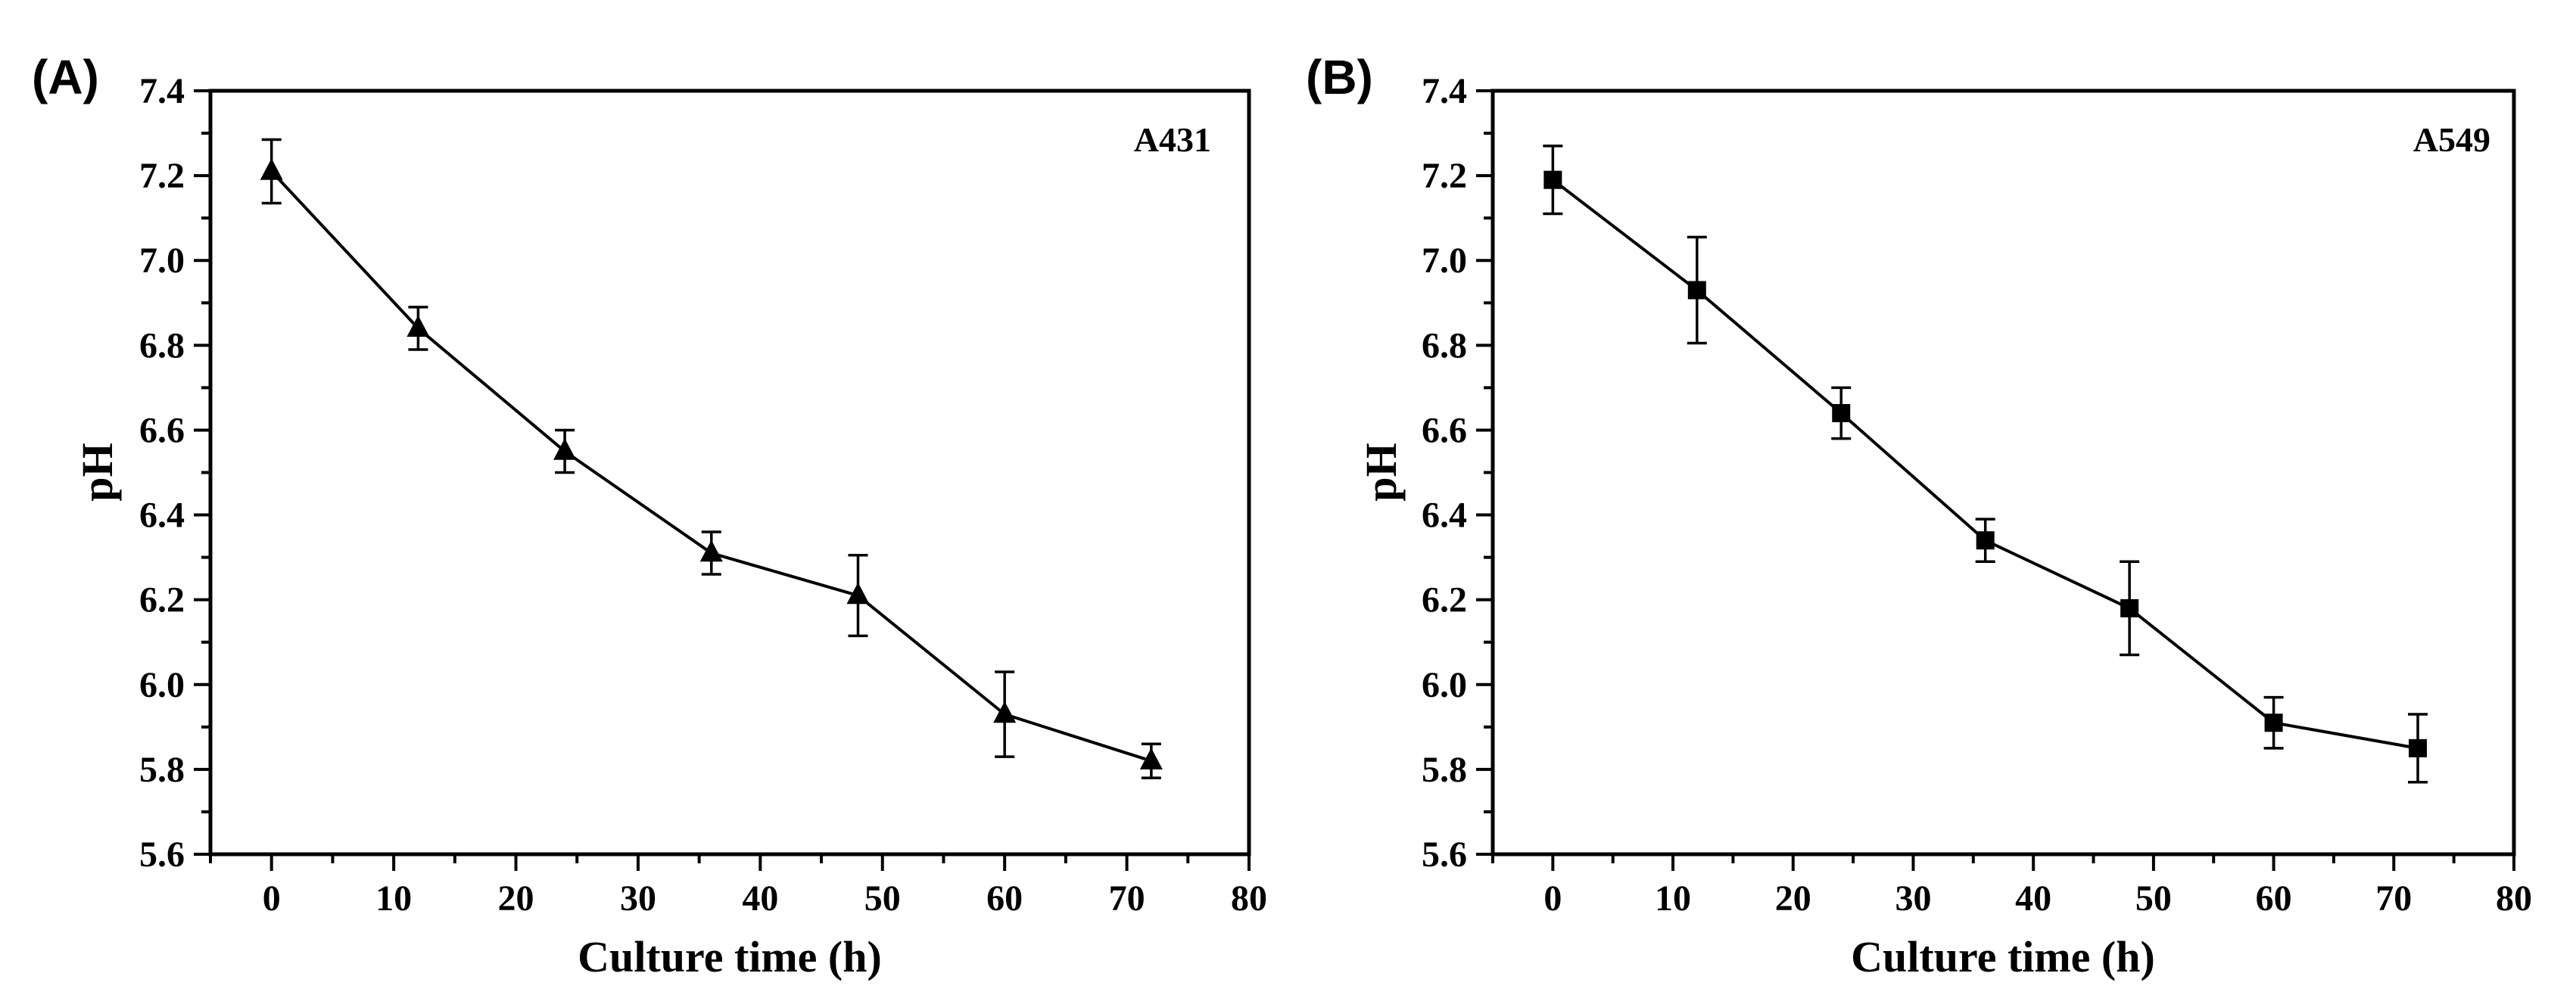 This screenshot has height=998, width=2576. I want to click on panel-label: (A), so click(65, 77).